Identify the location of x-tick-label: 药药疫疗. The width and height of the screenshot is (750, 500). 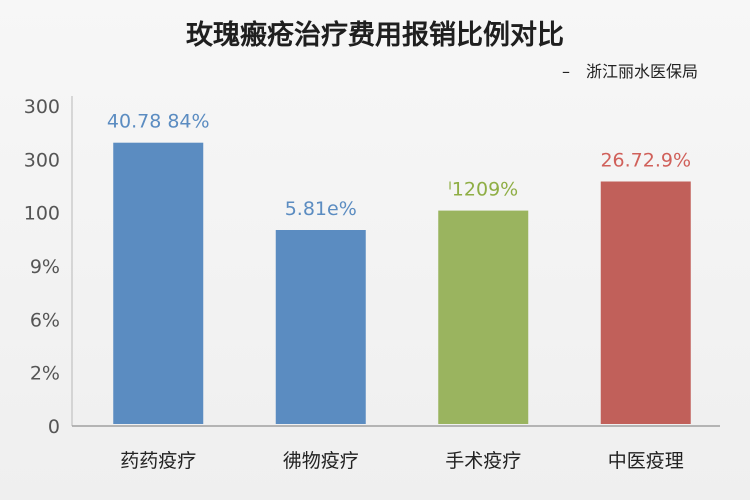
(158, 461).